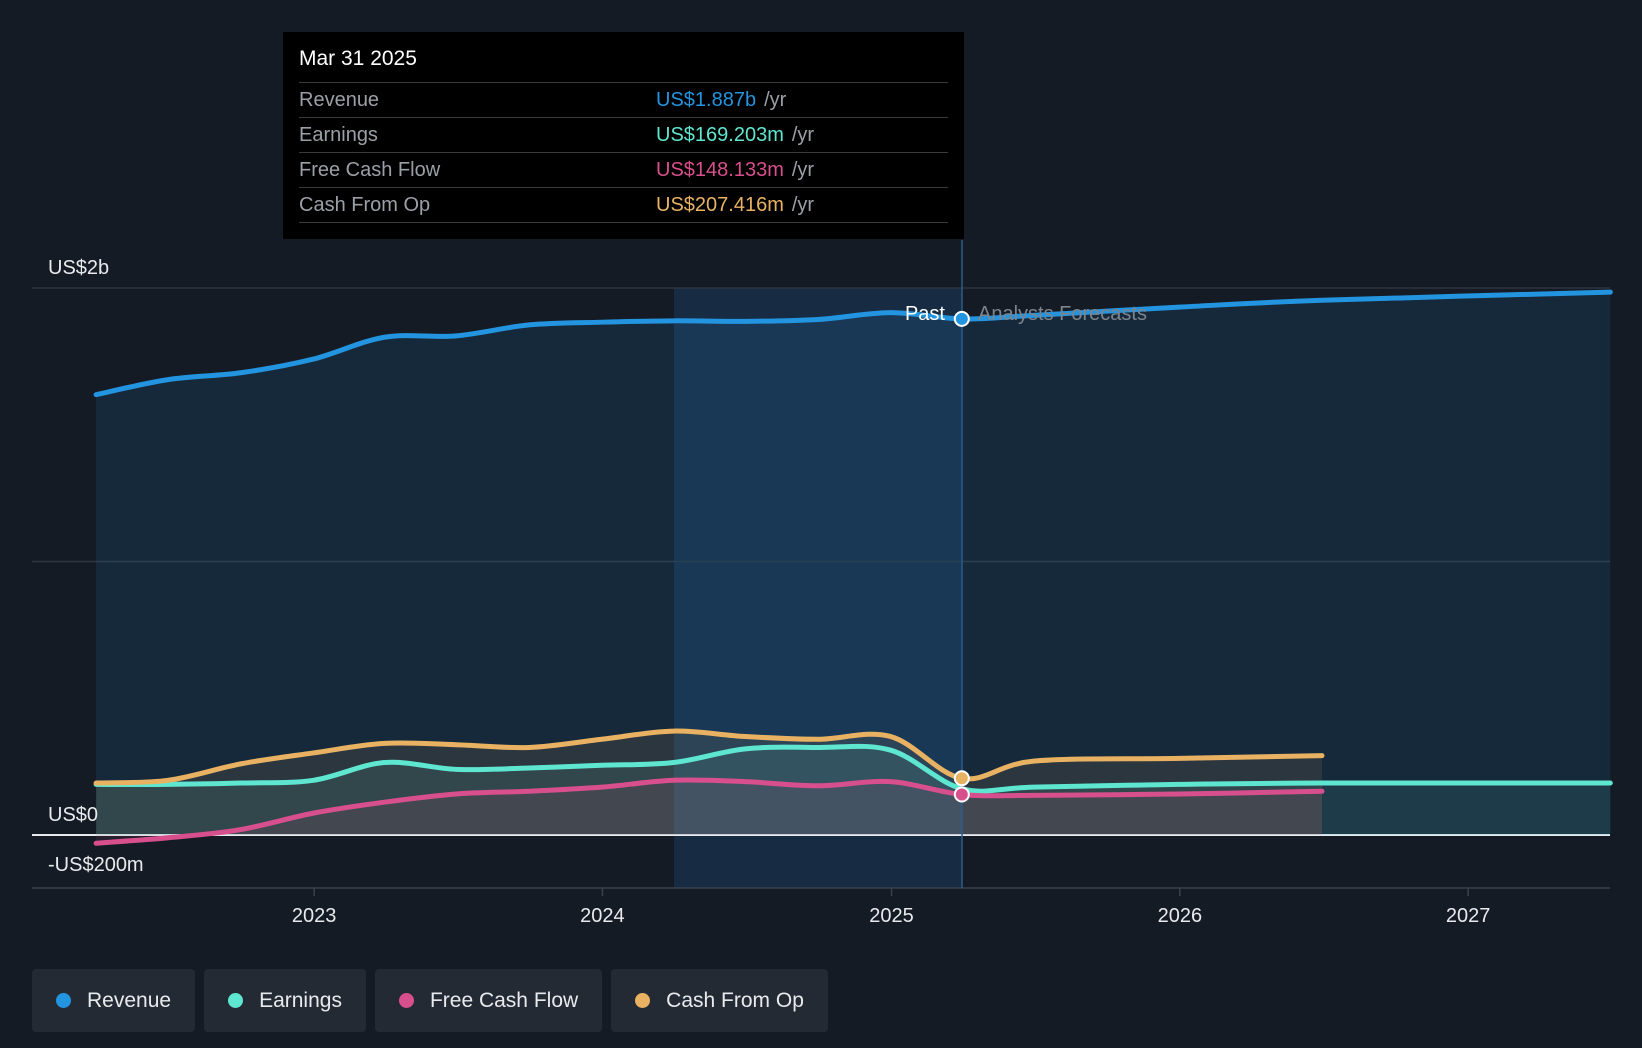 This screenshot has width=1642, height=1048. I want to click on legend-label: Revenue, so click(129, 1000).